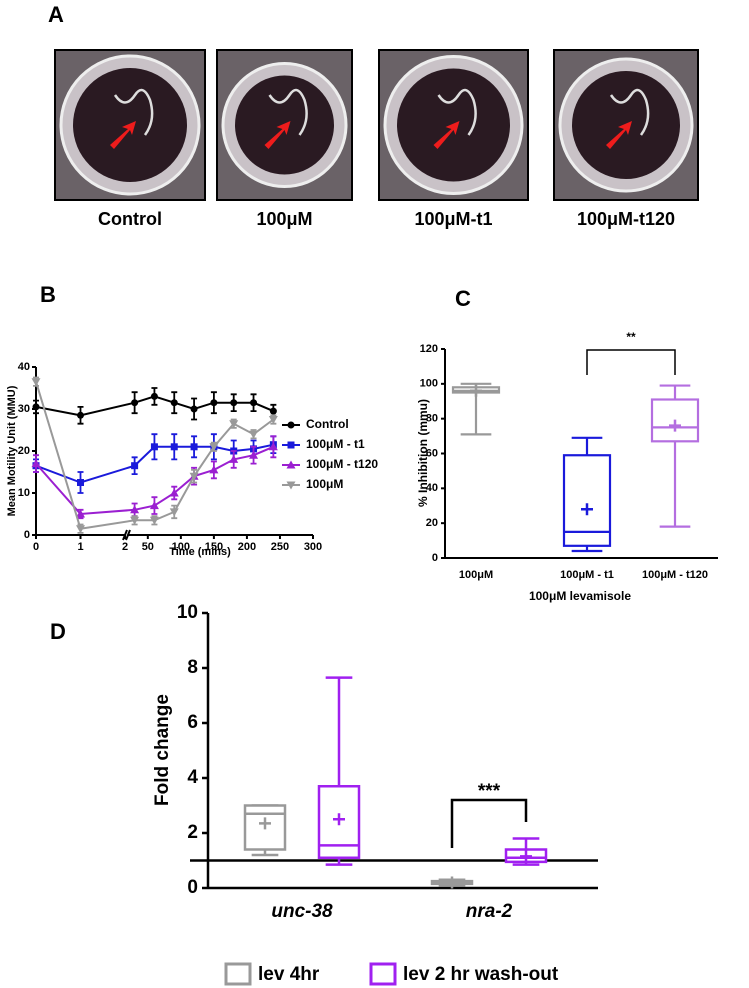  What do you see at coordinates (313, 547) in the screenshot?
I see `x-tick-label: 300` at bounding box center [313, 547].